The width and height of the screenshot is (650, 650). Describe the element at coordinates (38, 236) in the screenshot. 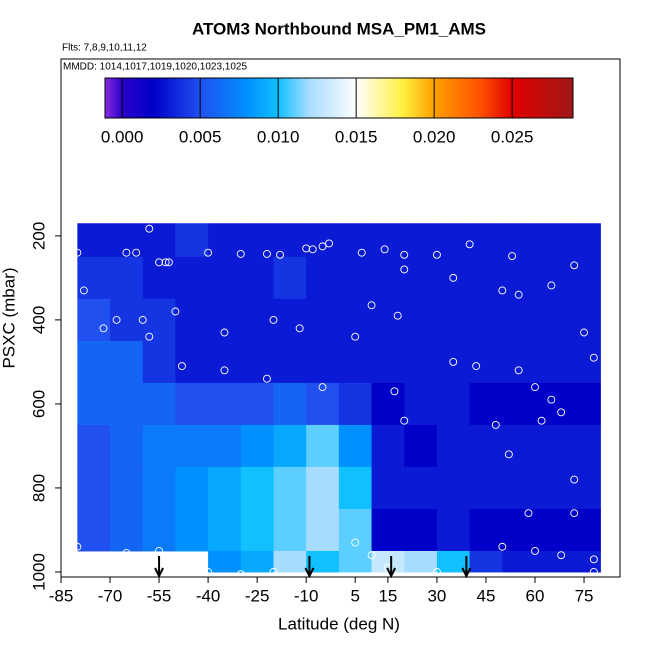

I see `y-tick-label: 200` at that location.